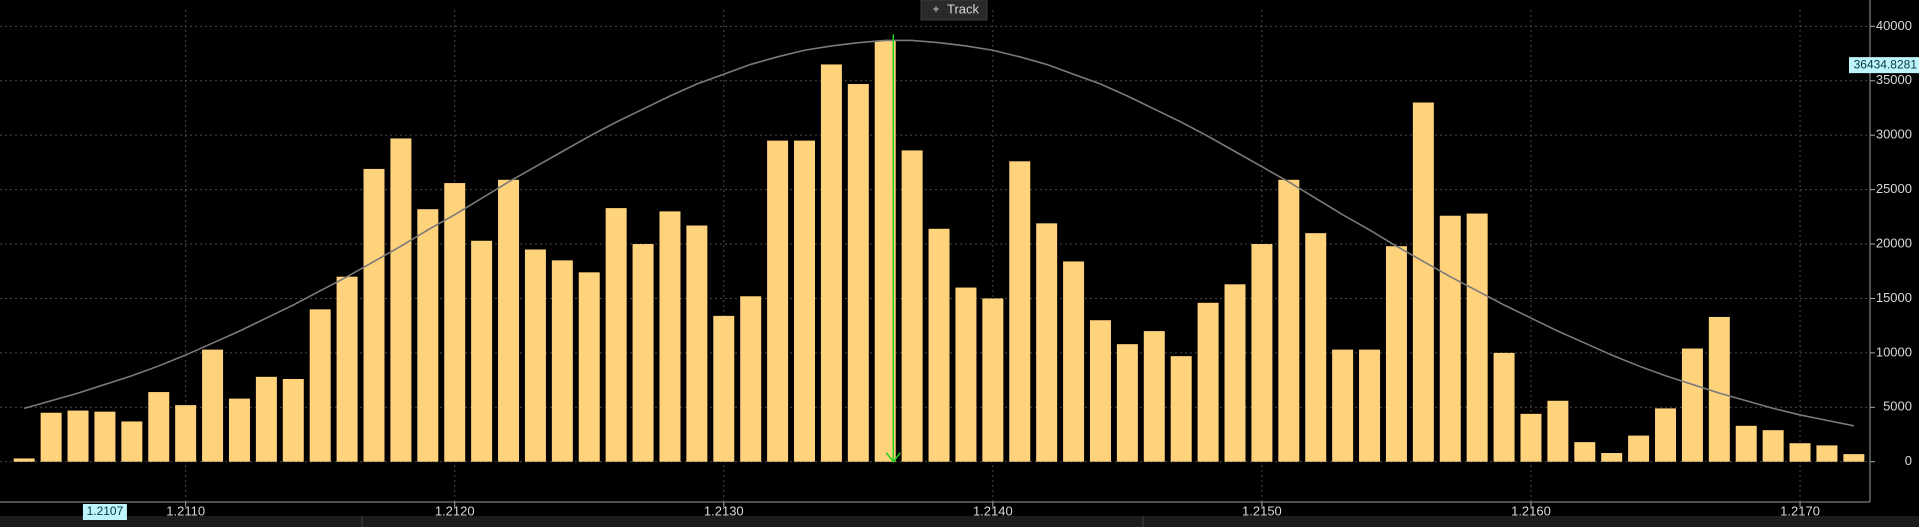  I want to click on x-tick-label: 1.2130, so click(724, 510).